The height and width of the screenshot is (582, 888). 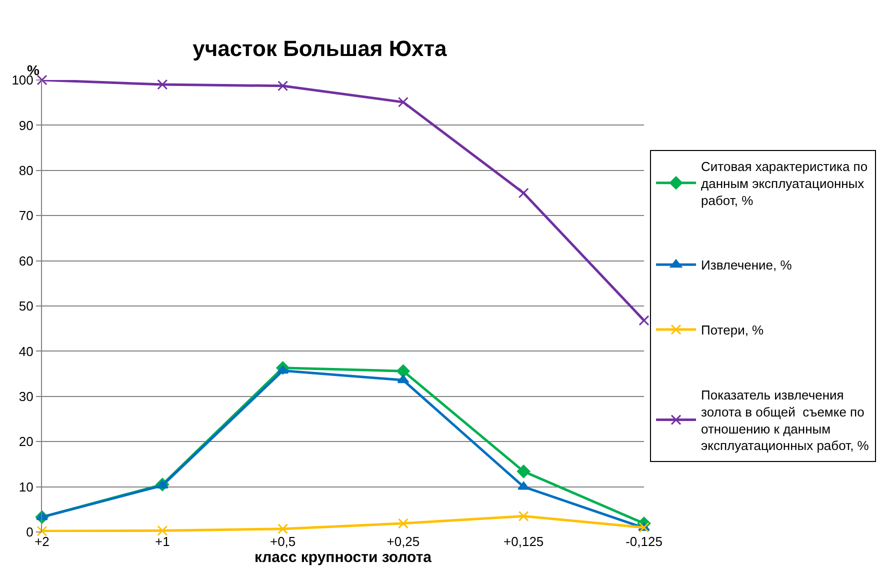 What do you see at coordinates (785, 421) in the screenshot?
I see `legend-label: Показатель извлечения золота в общей съемке по отношению к данным эксплуатационных работ, %` at bounding box center [785, 421].